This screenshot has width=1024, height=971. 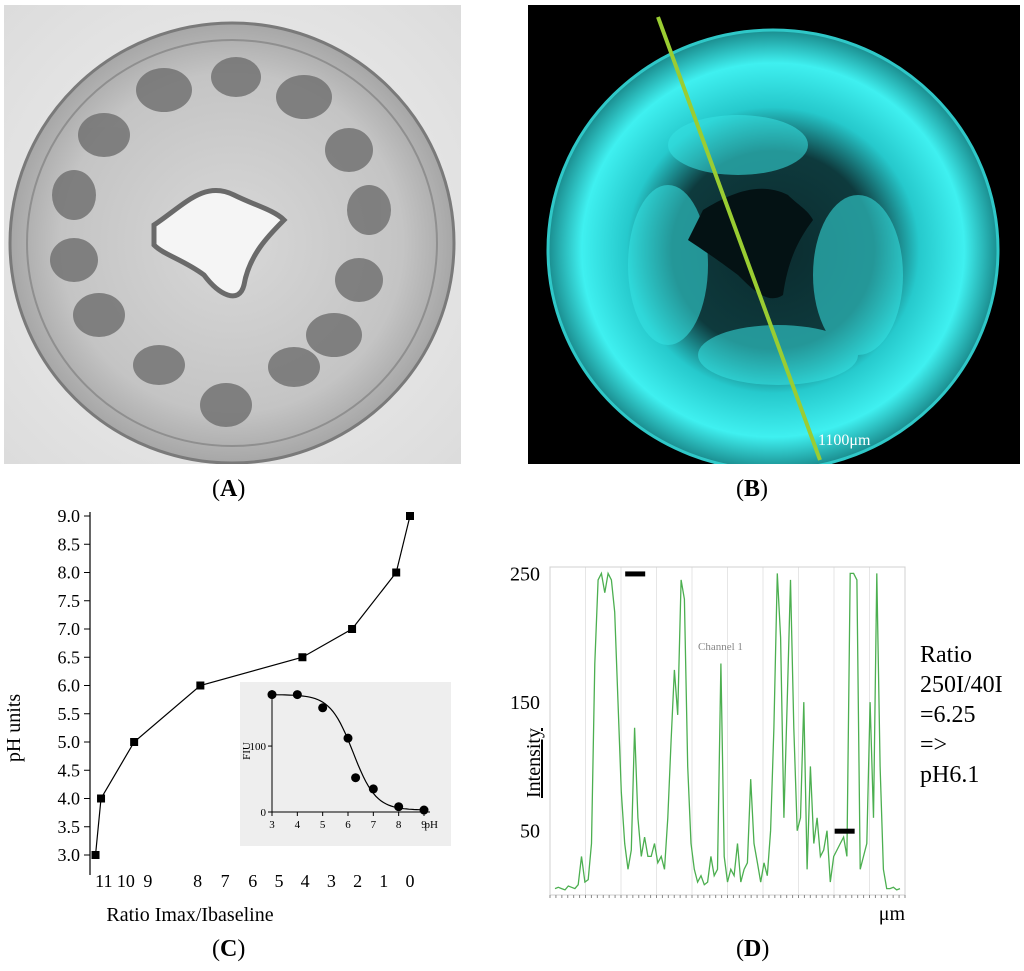 What do you see at coordinates (740, 949) in the screenshot?
I see `panel-d-label-open: (` at bounding box center [740, 949].